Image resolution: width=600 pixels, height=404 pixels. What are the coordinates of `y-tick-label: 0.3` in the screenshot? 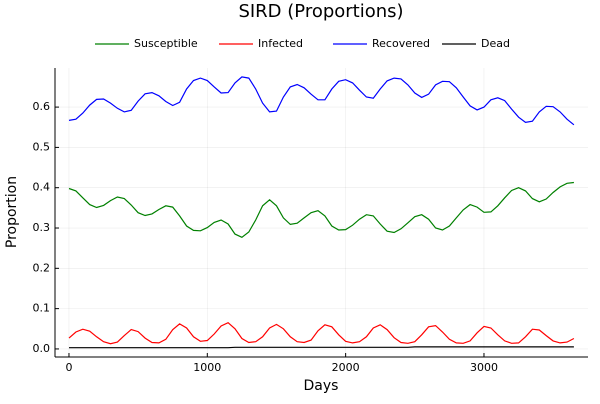 It's located at (42, 227).